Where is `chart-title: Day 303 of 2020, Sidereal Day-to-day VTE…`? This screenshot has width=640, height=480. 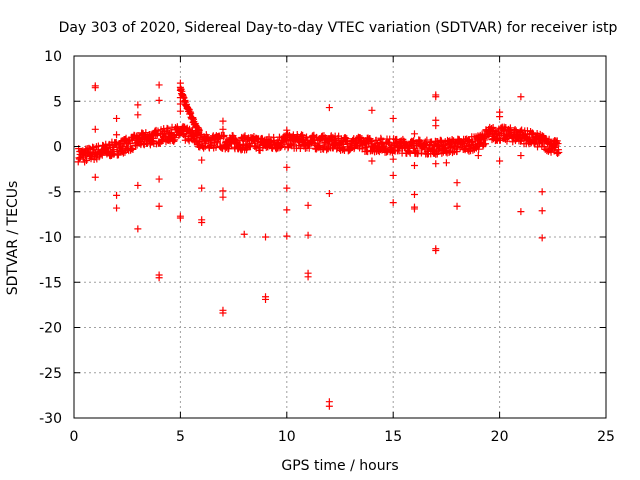 chart-title: Day 303 of 2020, Sidereal Day-to-day VTE… is located at coordinates (338, 28).